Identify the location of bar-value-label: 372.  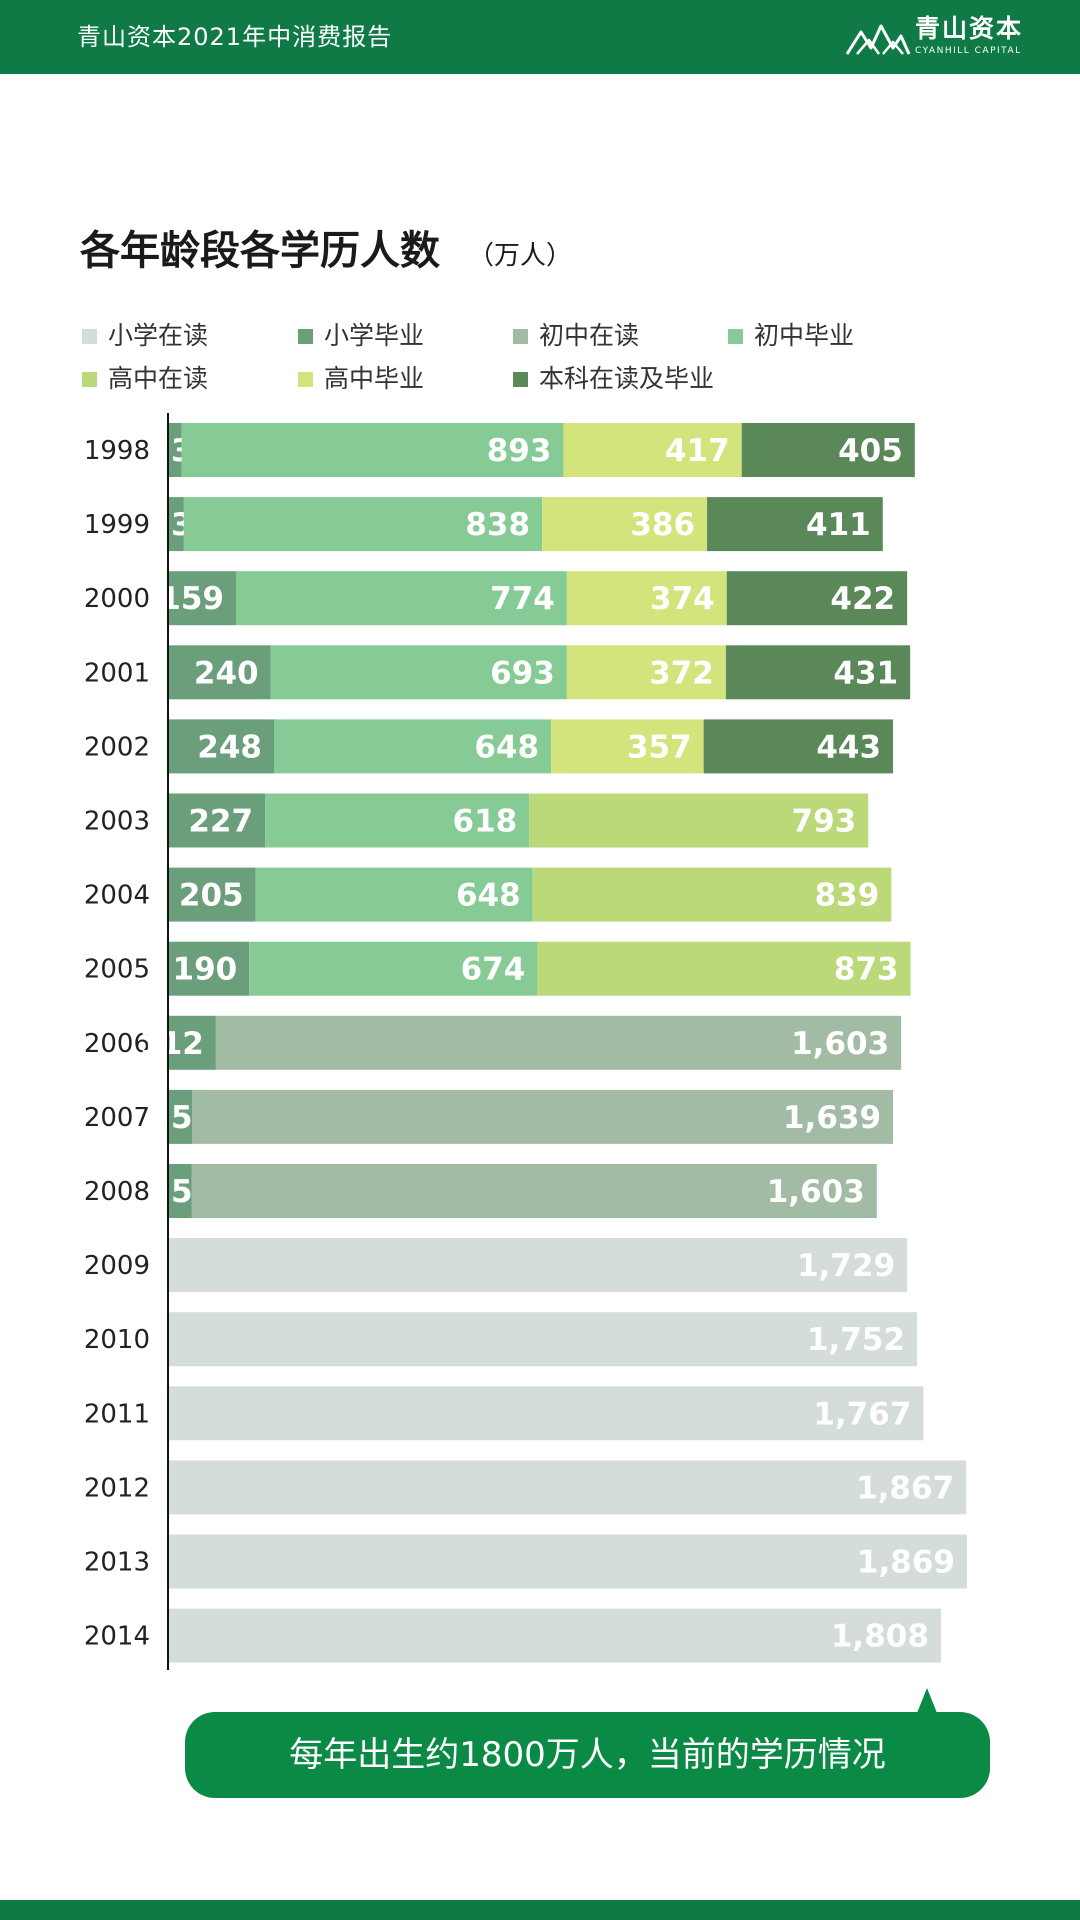
(681, 673).